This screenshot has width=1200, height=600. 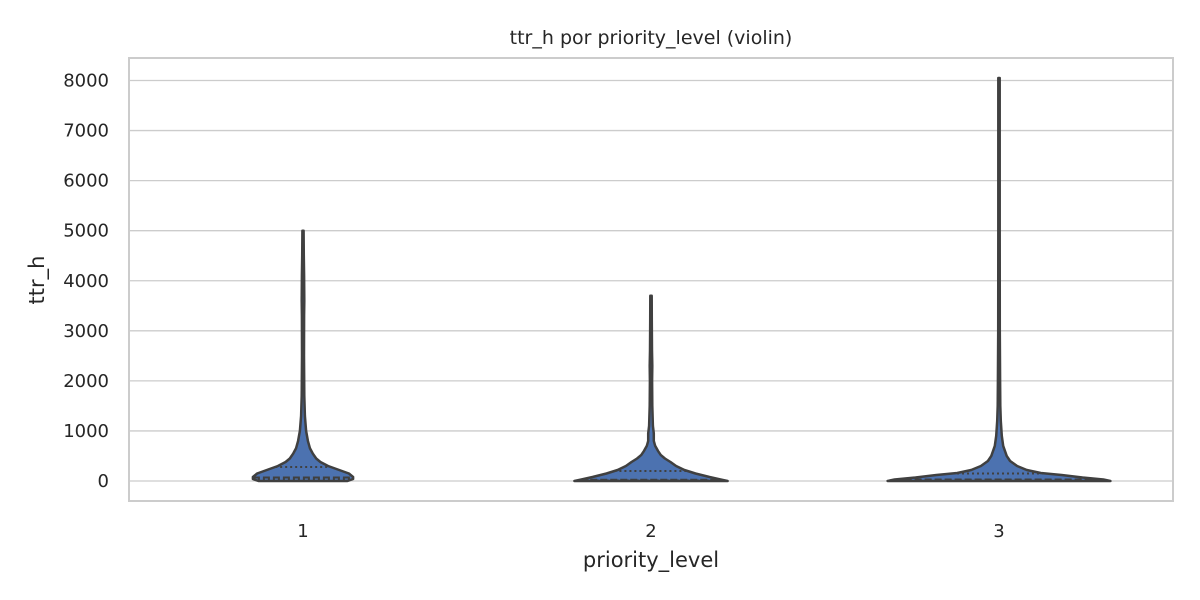 What do you see at coordinates (302, 531) in the screenshot?
I see `x-tick-label: 1` at bounding box center [302, 531].